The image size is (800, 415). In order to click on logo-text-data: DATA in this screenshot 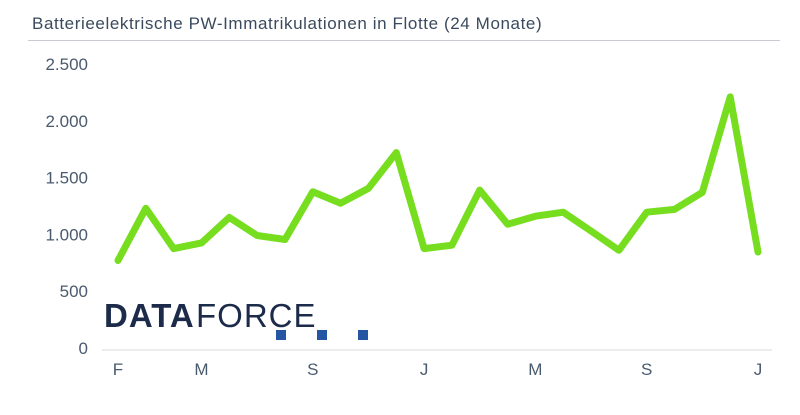, I will do `click(149, 315)`.